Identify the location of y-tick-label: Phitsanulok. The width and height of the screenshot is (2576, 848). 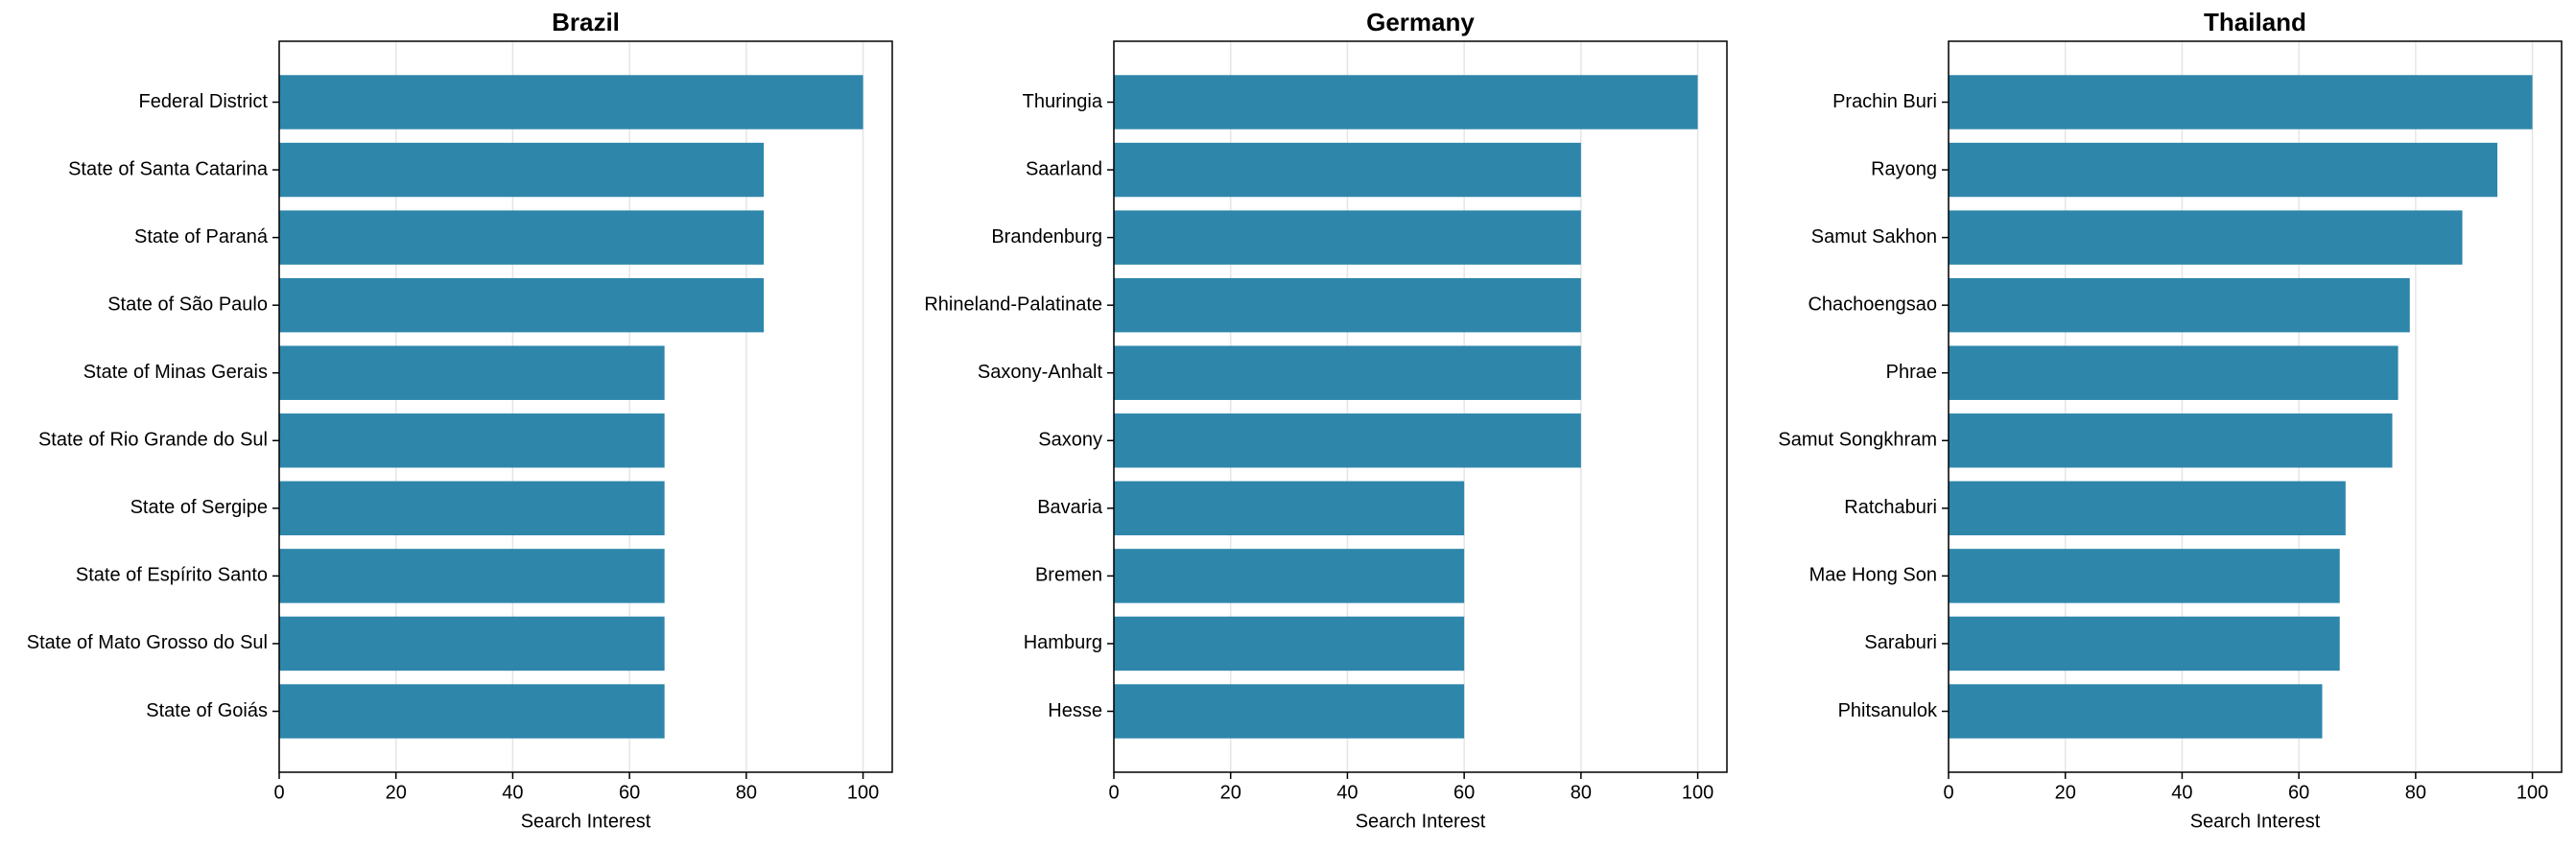
(1888, 710).